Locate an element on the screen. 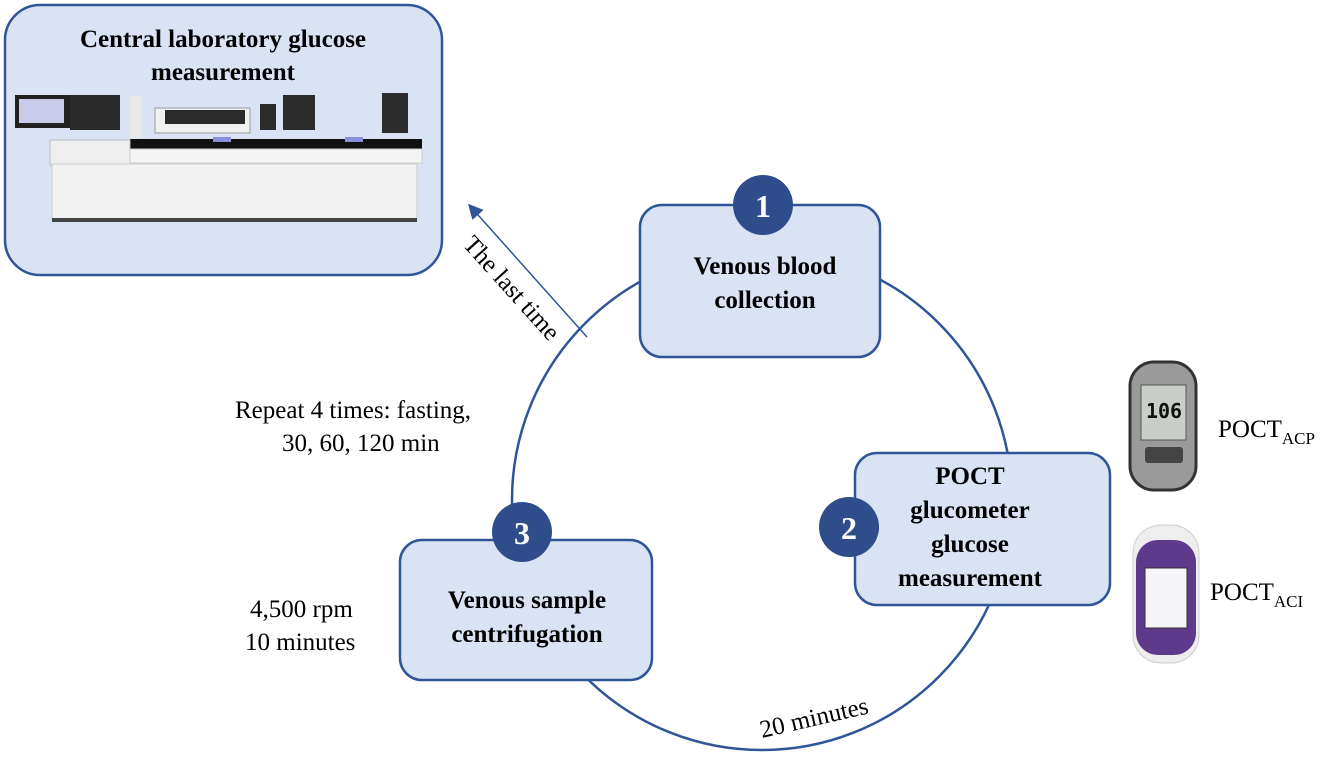  repeat-label-2: 30, 60, 120 min is located at coordinates (361, 443).